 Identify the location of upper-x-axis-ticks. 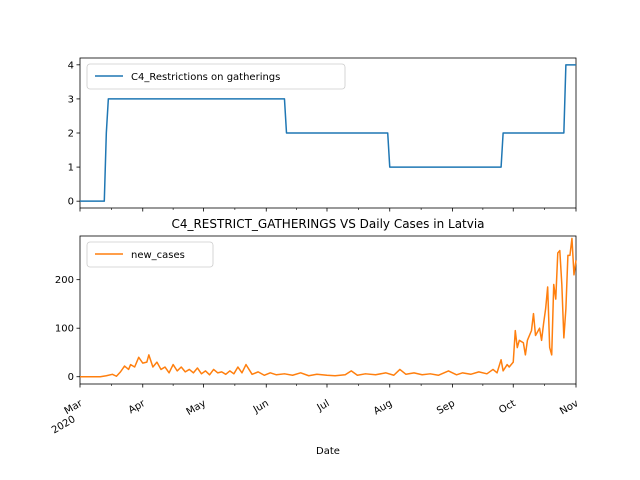
(328, 210).